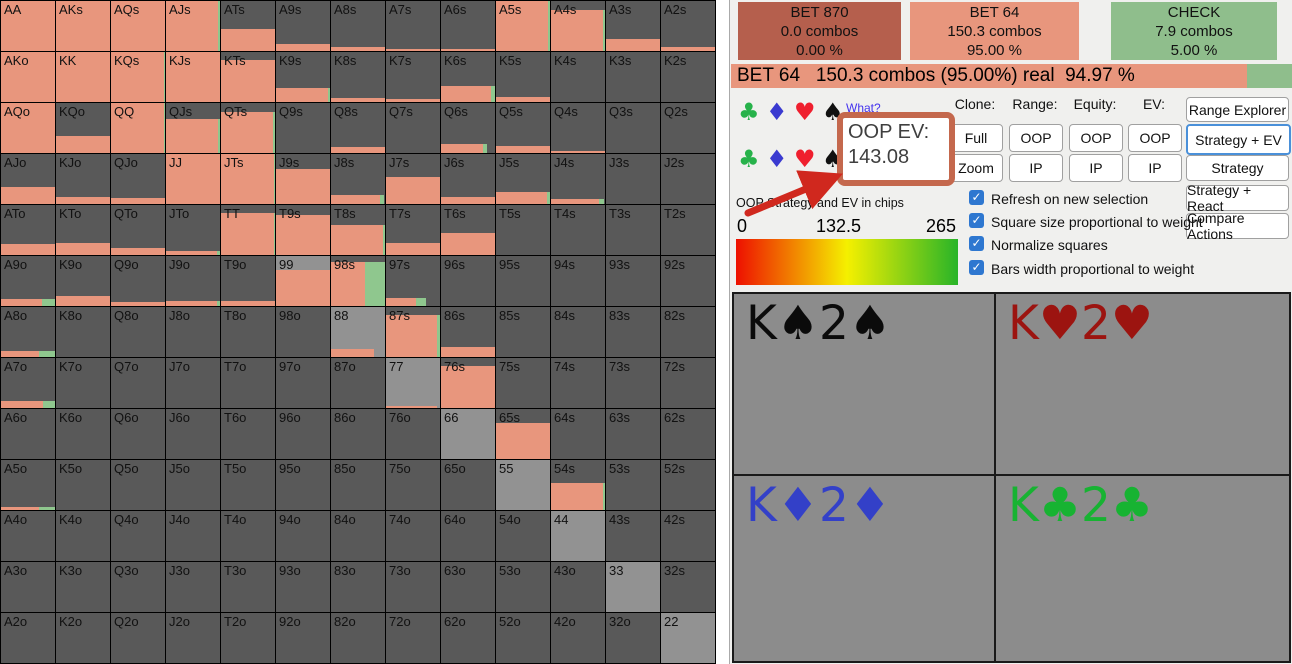 This screenshot has width=1292, height=664. Describe the element at coordinates (138, 230) in the screenshot. I see `matrix-cell-QTo: QTo` at that location.